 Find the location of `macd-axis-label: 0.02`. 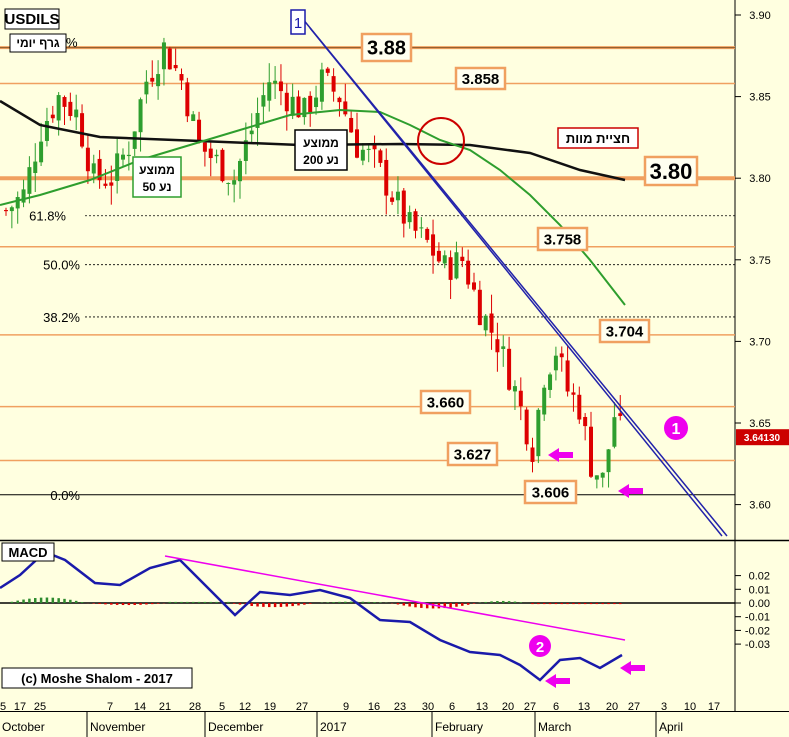

macd-axis-label: 0.02 is located at coordinates (759, 577).